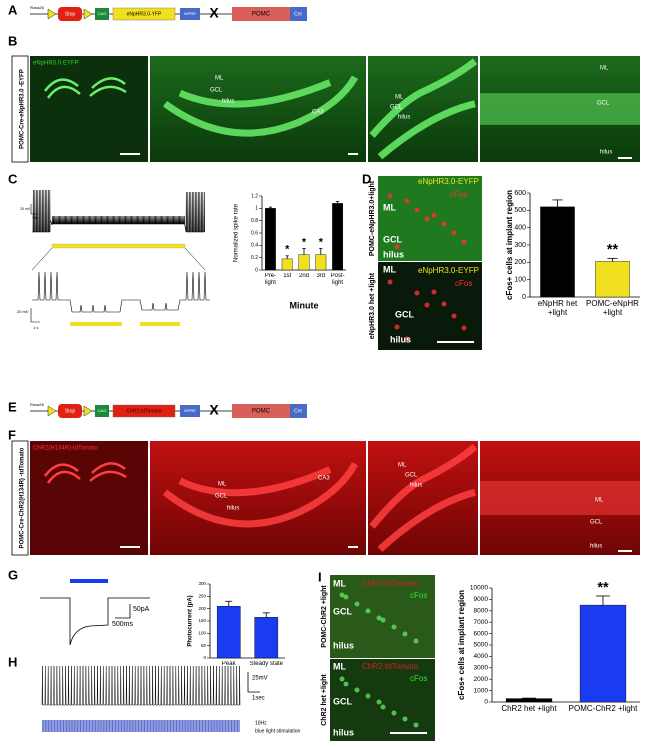 The width and height of the screenshot is (648, 747). What do you see at coordinates (35, 315) in the screenshot?
I see `scale-bar` at bounding box center [35, 315].